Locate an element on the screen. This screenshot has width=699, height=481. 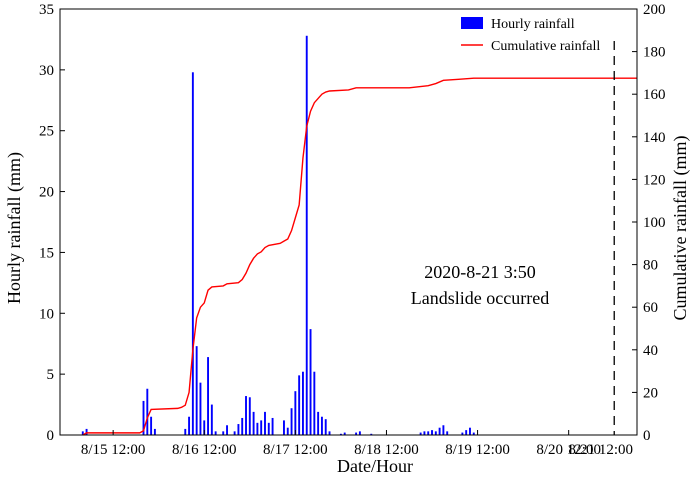
y-right-tick-label-2: 40 is located at coordinates (650, 351).